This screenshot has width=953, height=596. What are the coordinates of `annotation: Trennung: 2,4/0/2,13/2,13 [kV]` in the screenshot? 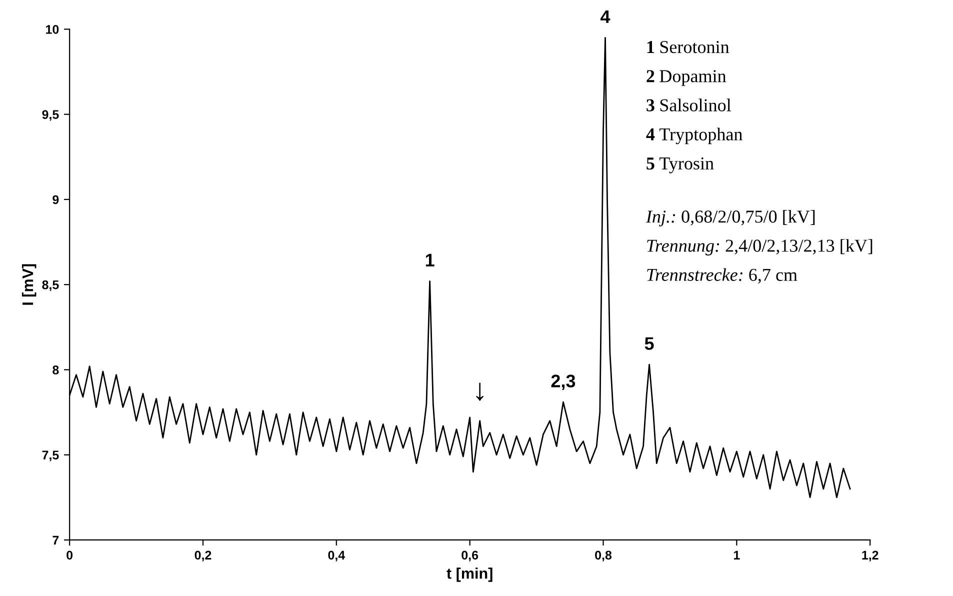 It's located at (759, 247).